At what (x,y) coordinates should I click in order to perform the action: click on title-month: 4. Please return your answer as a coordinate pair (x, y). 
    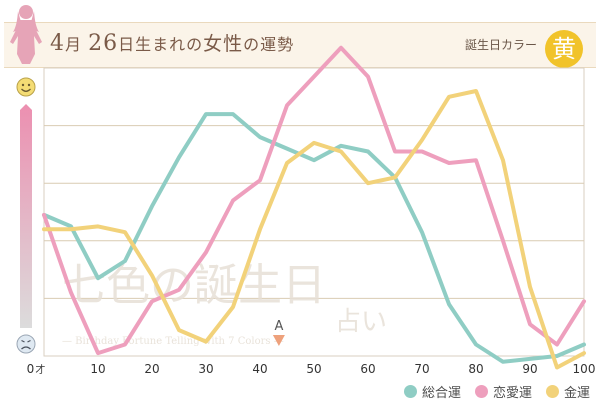
    Looking at the image, I should click on (57, 43).